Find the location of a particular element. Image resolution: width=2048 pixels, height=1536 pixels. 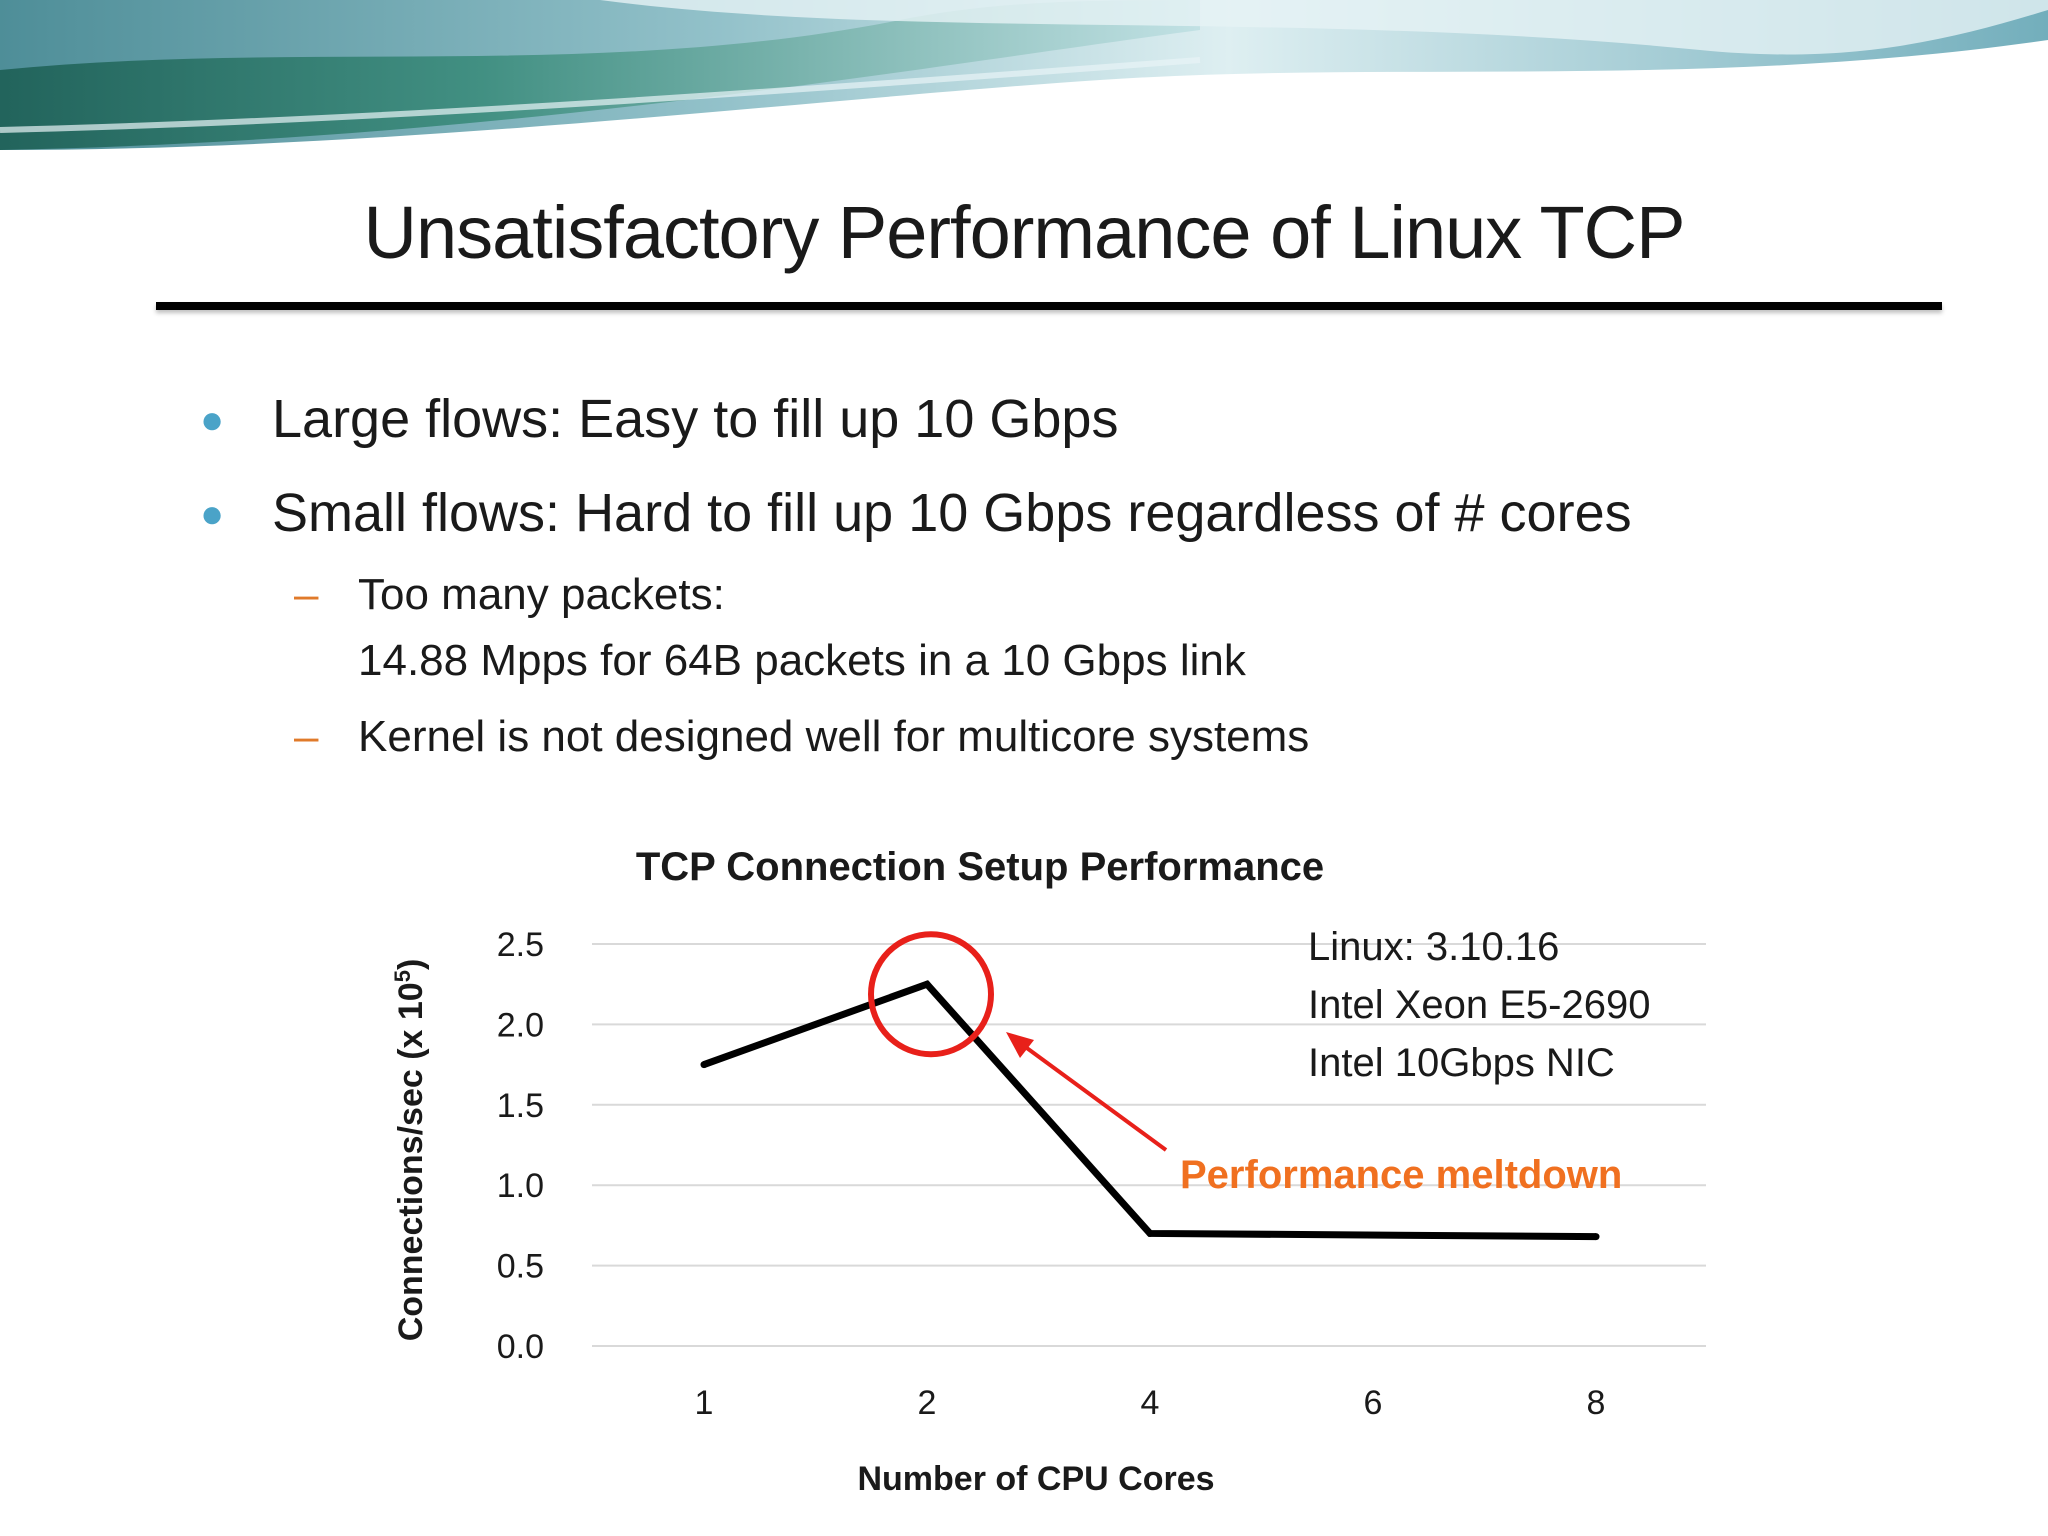

system-info-line: Linux: 3.10.16 is located at coordinates (1433, 947).